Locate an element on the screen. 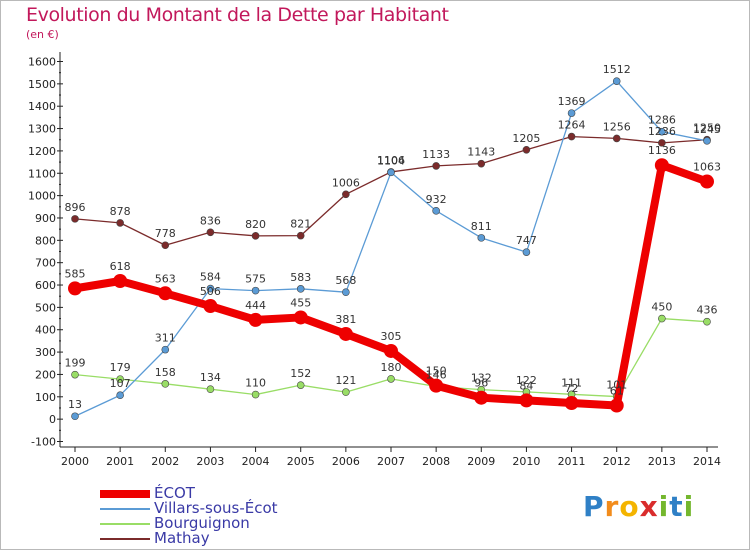 The height and width of the screenshot is (550, 750). data-label: 584 is located at coordinates (210, 277).